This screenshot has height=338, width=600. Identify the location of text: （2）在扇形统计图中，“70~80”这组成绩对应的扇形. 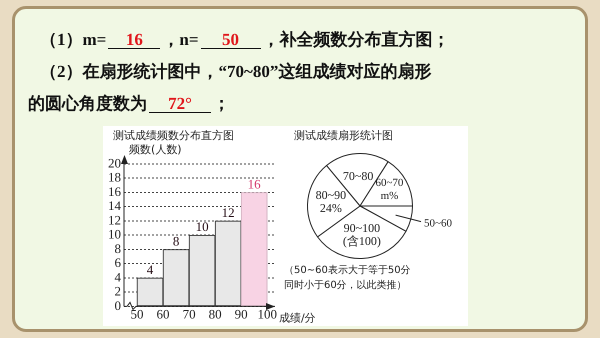
(236, 71).